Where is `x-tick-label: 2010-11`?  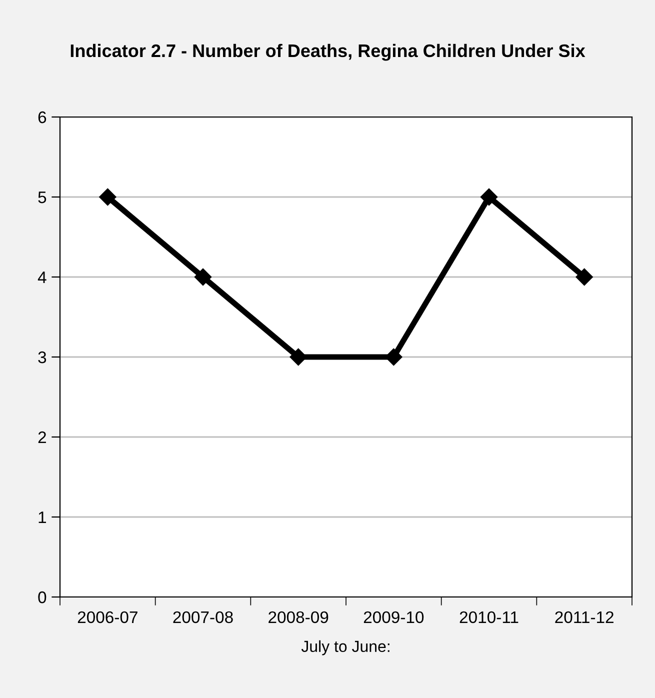
x-tick-label: 2010-11 is located at coordinates (489, 617).